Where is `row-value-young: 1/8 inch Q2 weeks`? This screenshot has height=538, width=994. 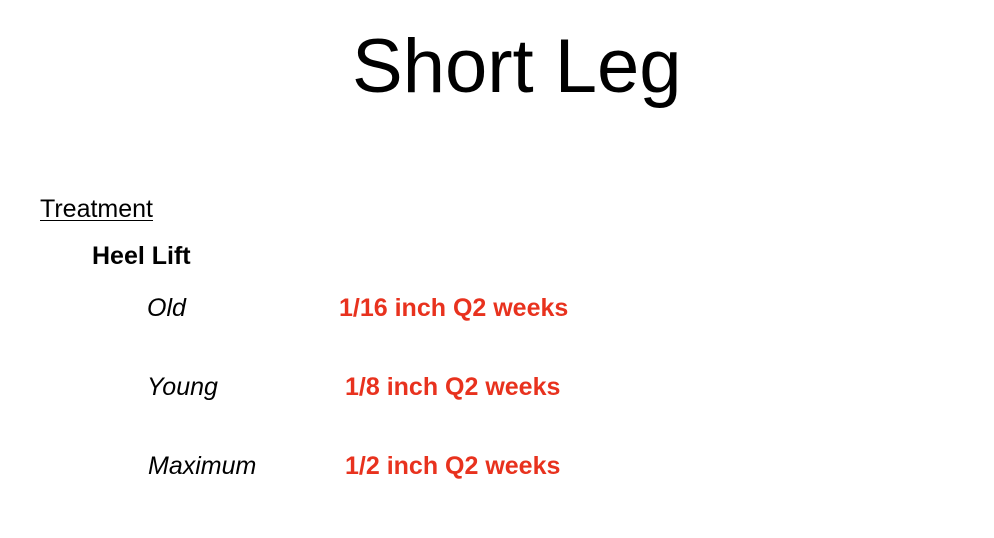 row-value-young: 1/8 inch Q2 weeks is located at coordinates (453, 387).